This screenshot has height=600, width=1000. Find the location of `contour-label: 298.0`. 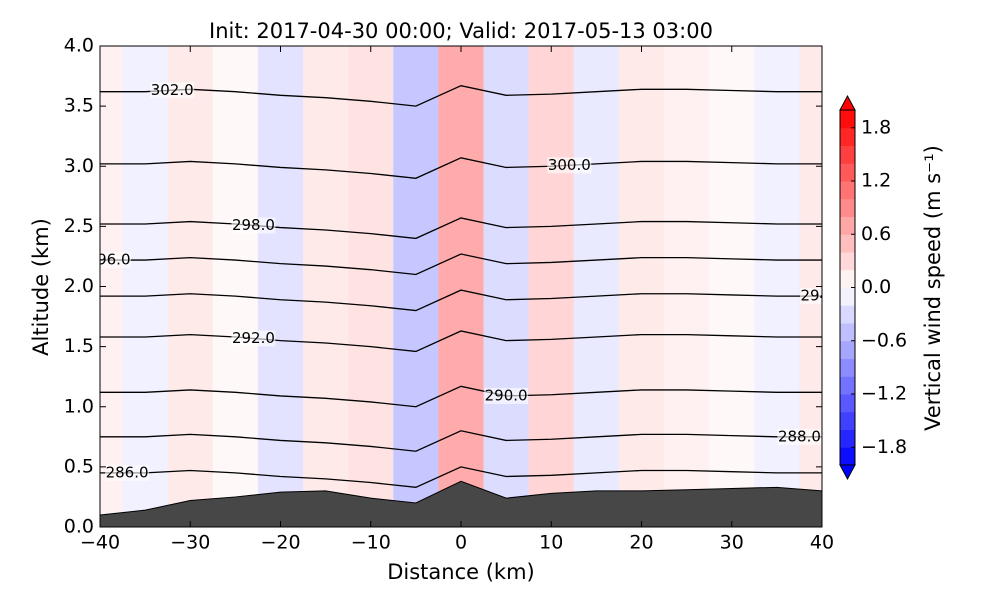

contour-label: 298.0 is located at coordinates (253, 225).